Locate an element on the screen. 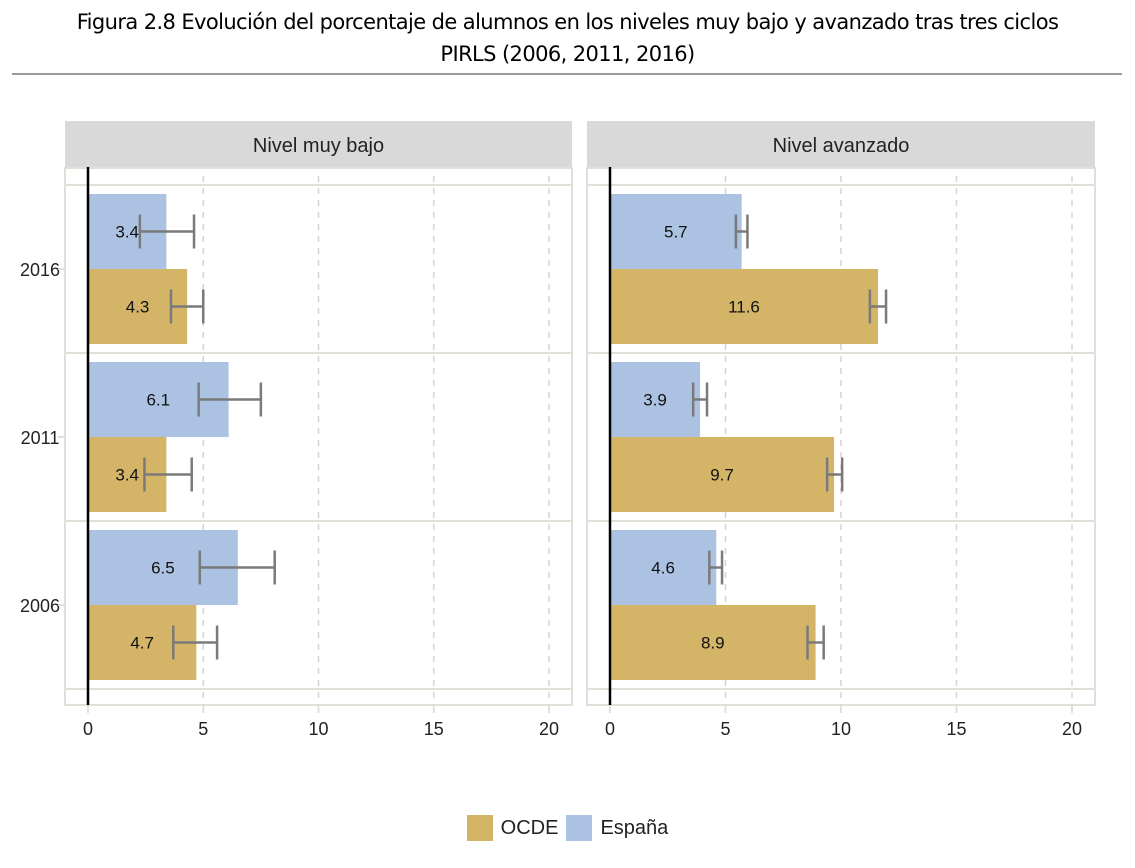  data-label-ocde-2016: 11.6 is located at coordinates (744, 307).